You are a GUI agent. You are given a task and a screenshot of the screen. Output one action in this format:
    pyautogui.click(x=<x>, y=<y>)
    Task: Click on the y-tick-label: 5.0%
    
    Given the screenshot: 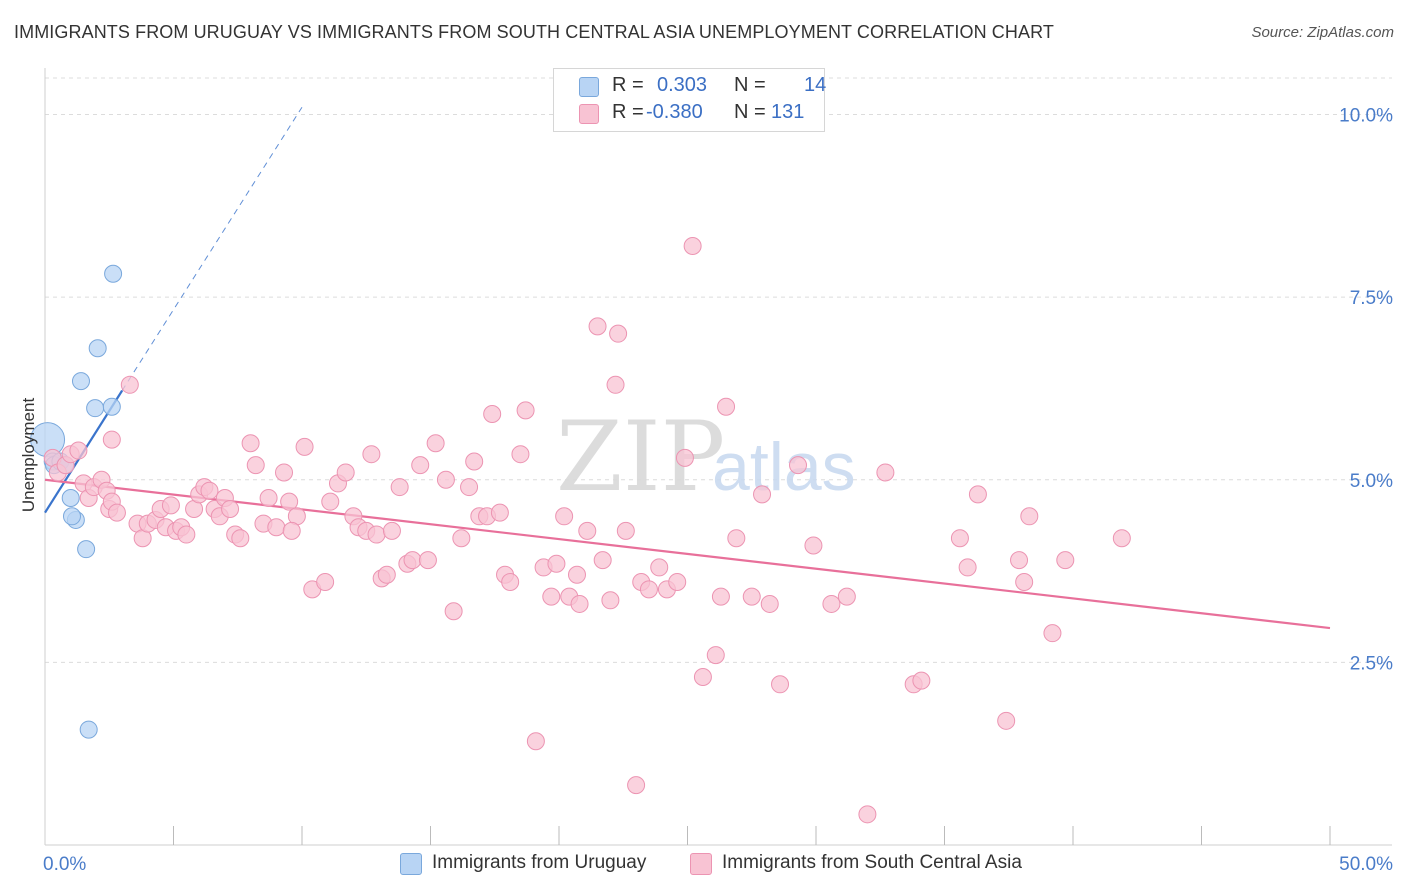 What is the action you would take?
    pyautogui.click(x=1371, y=481)
    